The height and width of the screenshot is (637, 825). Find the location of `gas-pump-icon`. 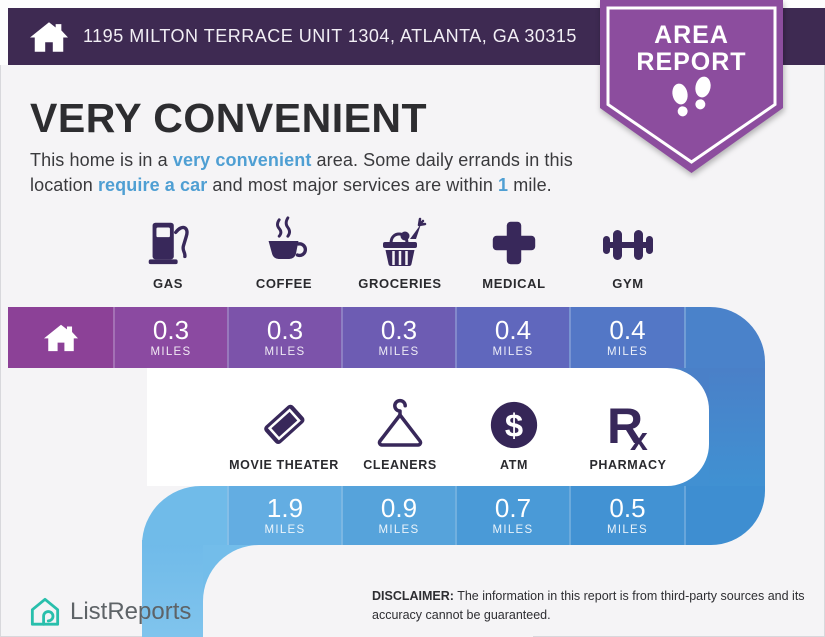

gas-pump-icon is located at coordinates (168, 243).